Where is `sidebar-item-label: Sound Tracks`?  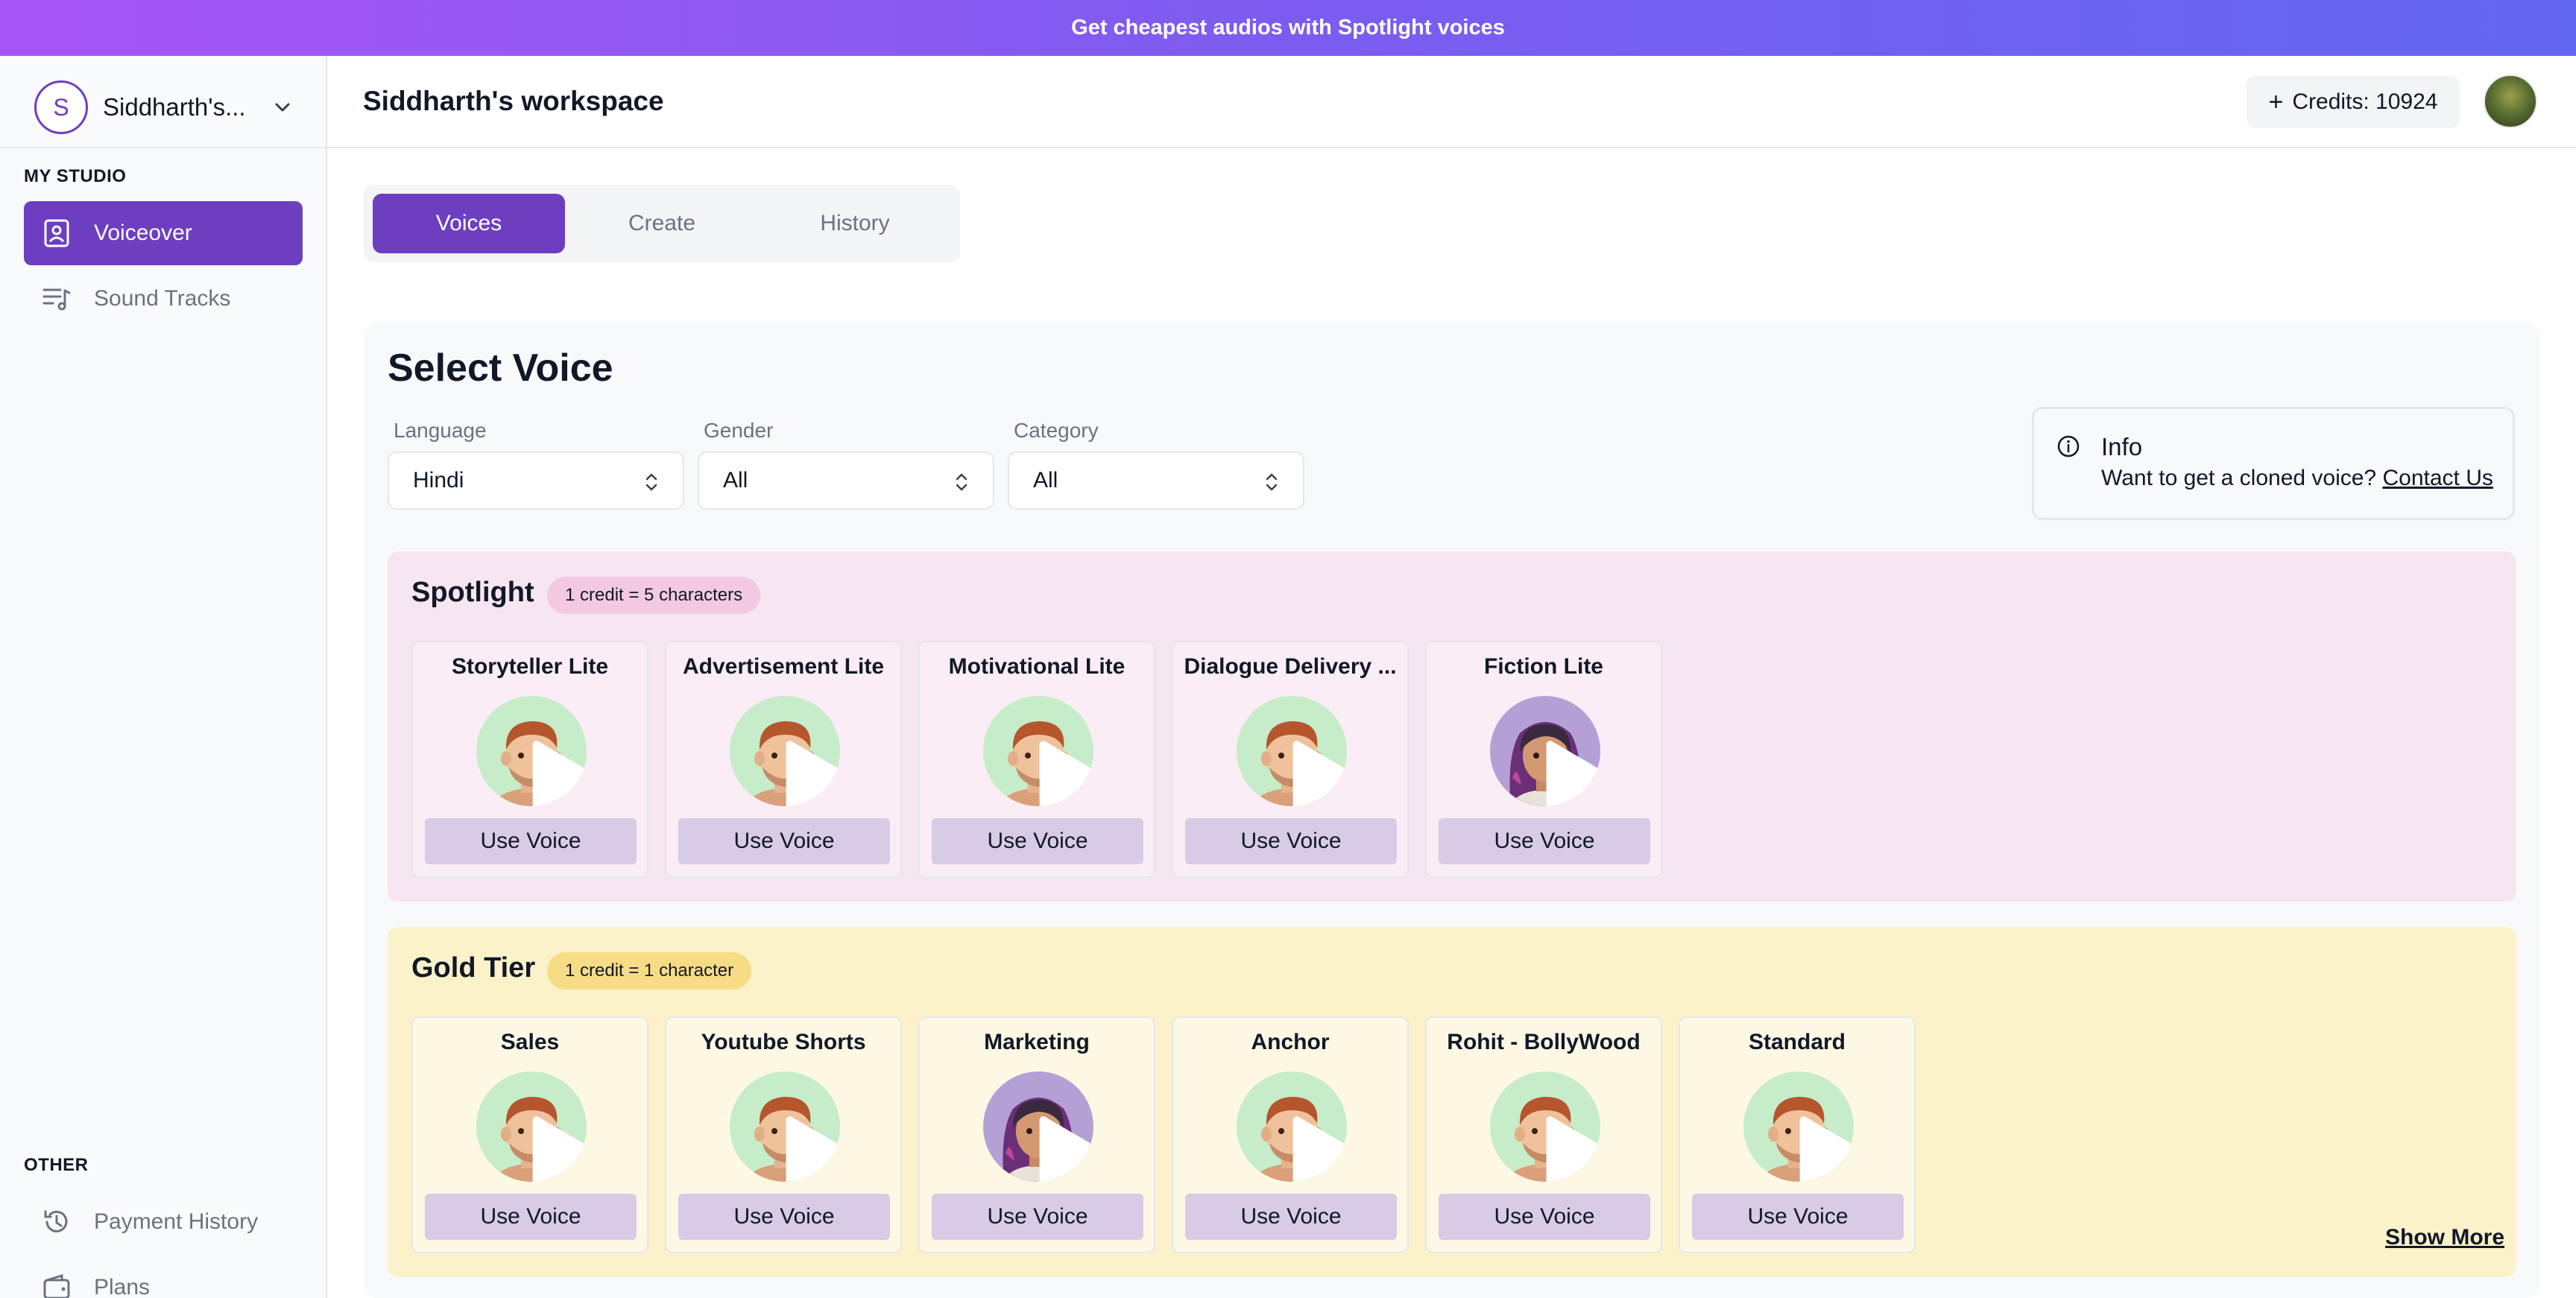 sidebar-item-label: Sound Tracks is located at coordinates (162, 298).